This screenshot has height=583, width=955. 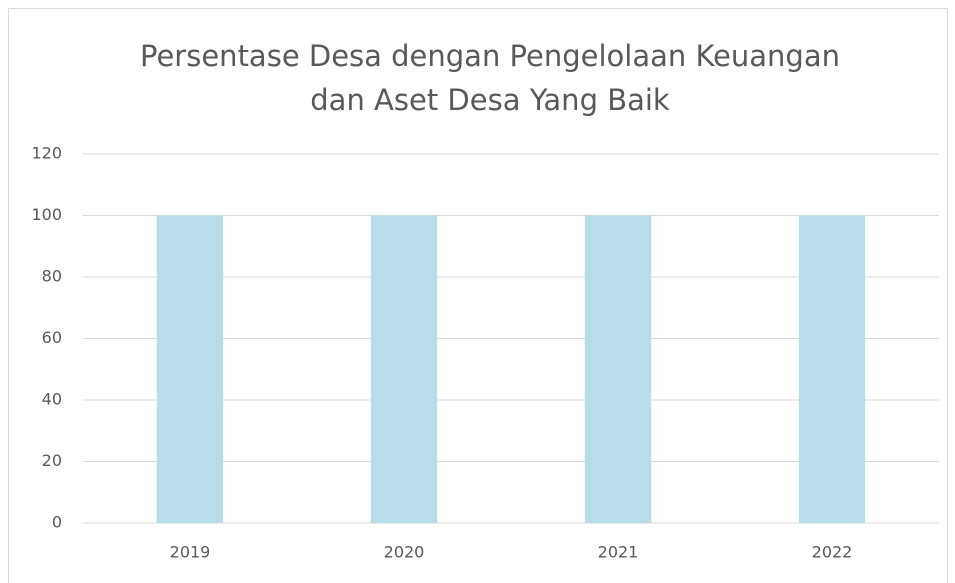 I want to click on chart-title: dan Aset Desa Yang Baik, so click(x=490, y=100).